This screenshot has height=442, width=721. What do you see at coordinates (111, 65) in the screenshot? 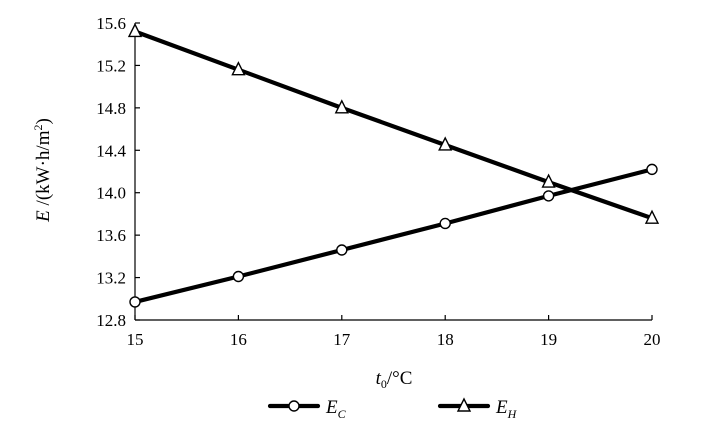
I see `y-tick-label: 15.2` at bounding box center [111, 65].